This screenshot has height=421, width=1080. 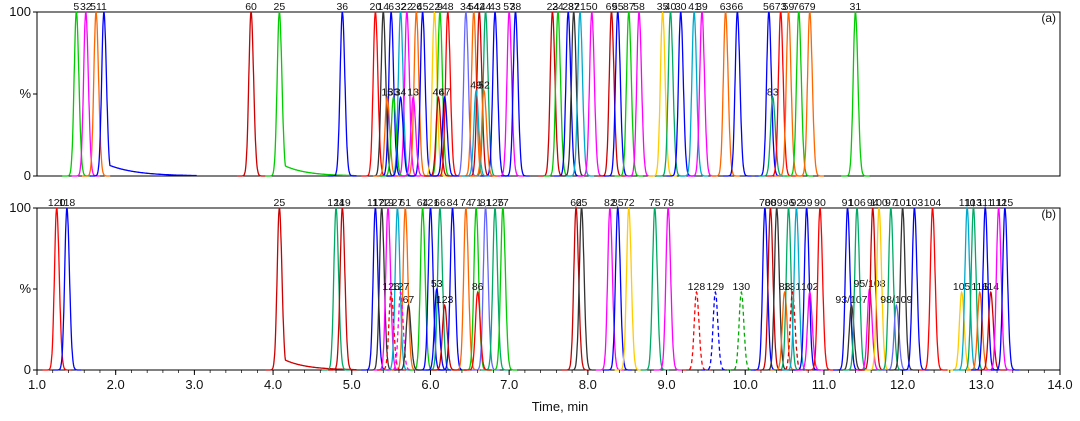 What do you see at coordinates (391, 7) in the screenshot?
I see `peak-label-6: 6` at bounding box center [391, 7].